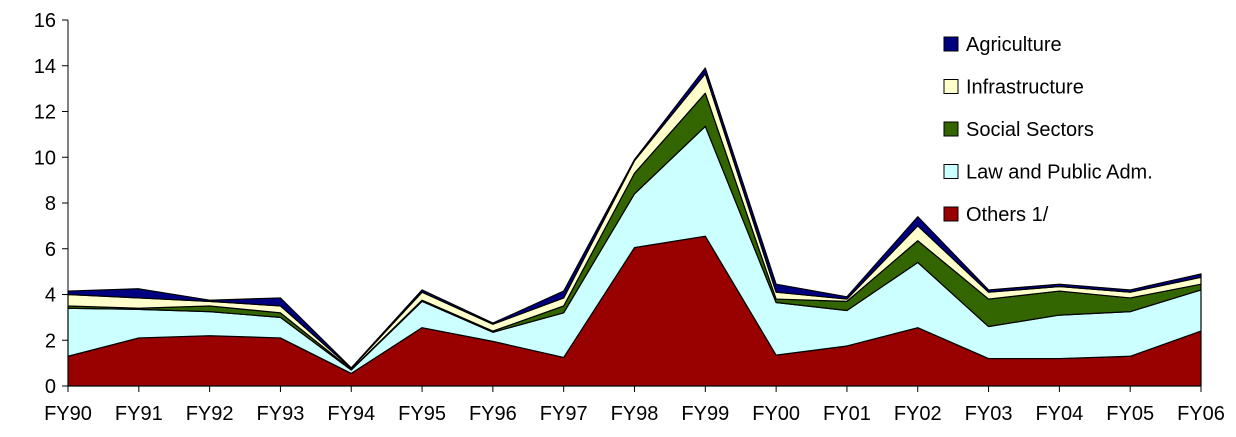  I want to click on legend-label-others-1: Others 1/, so click(1007, 215).